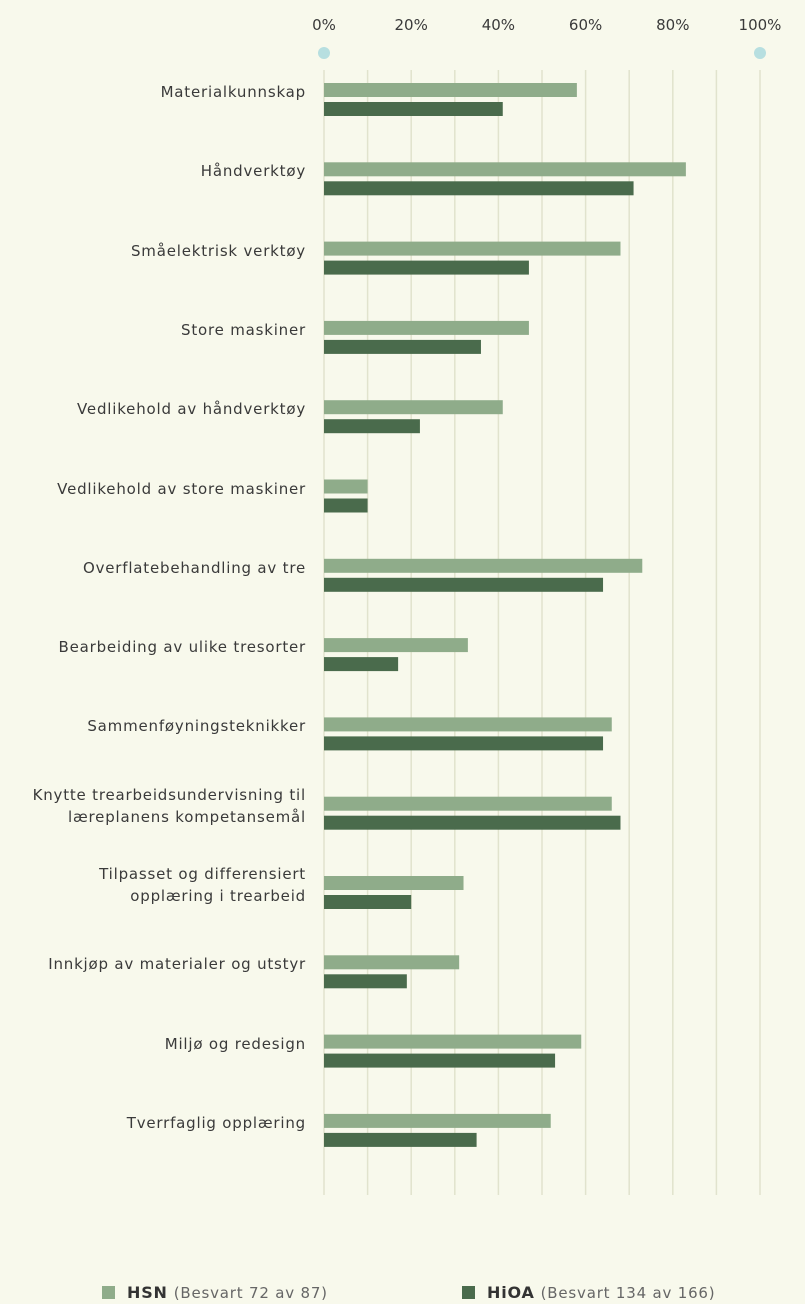 The image size is (805, 1304). Describe the element at coordinates (177, 964) in the screenshot. I see `category-label: Innkjøp av materialer og utstyr` at that location.